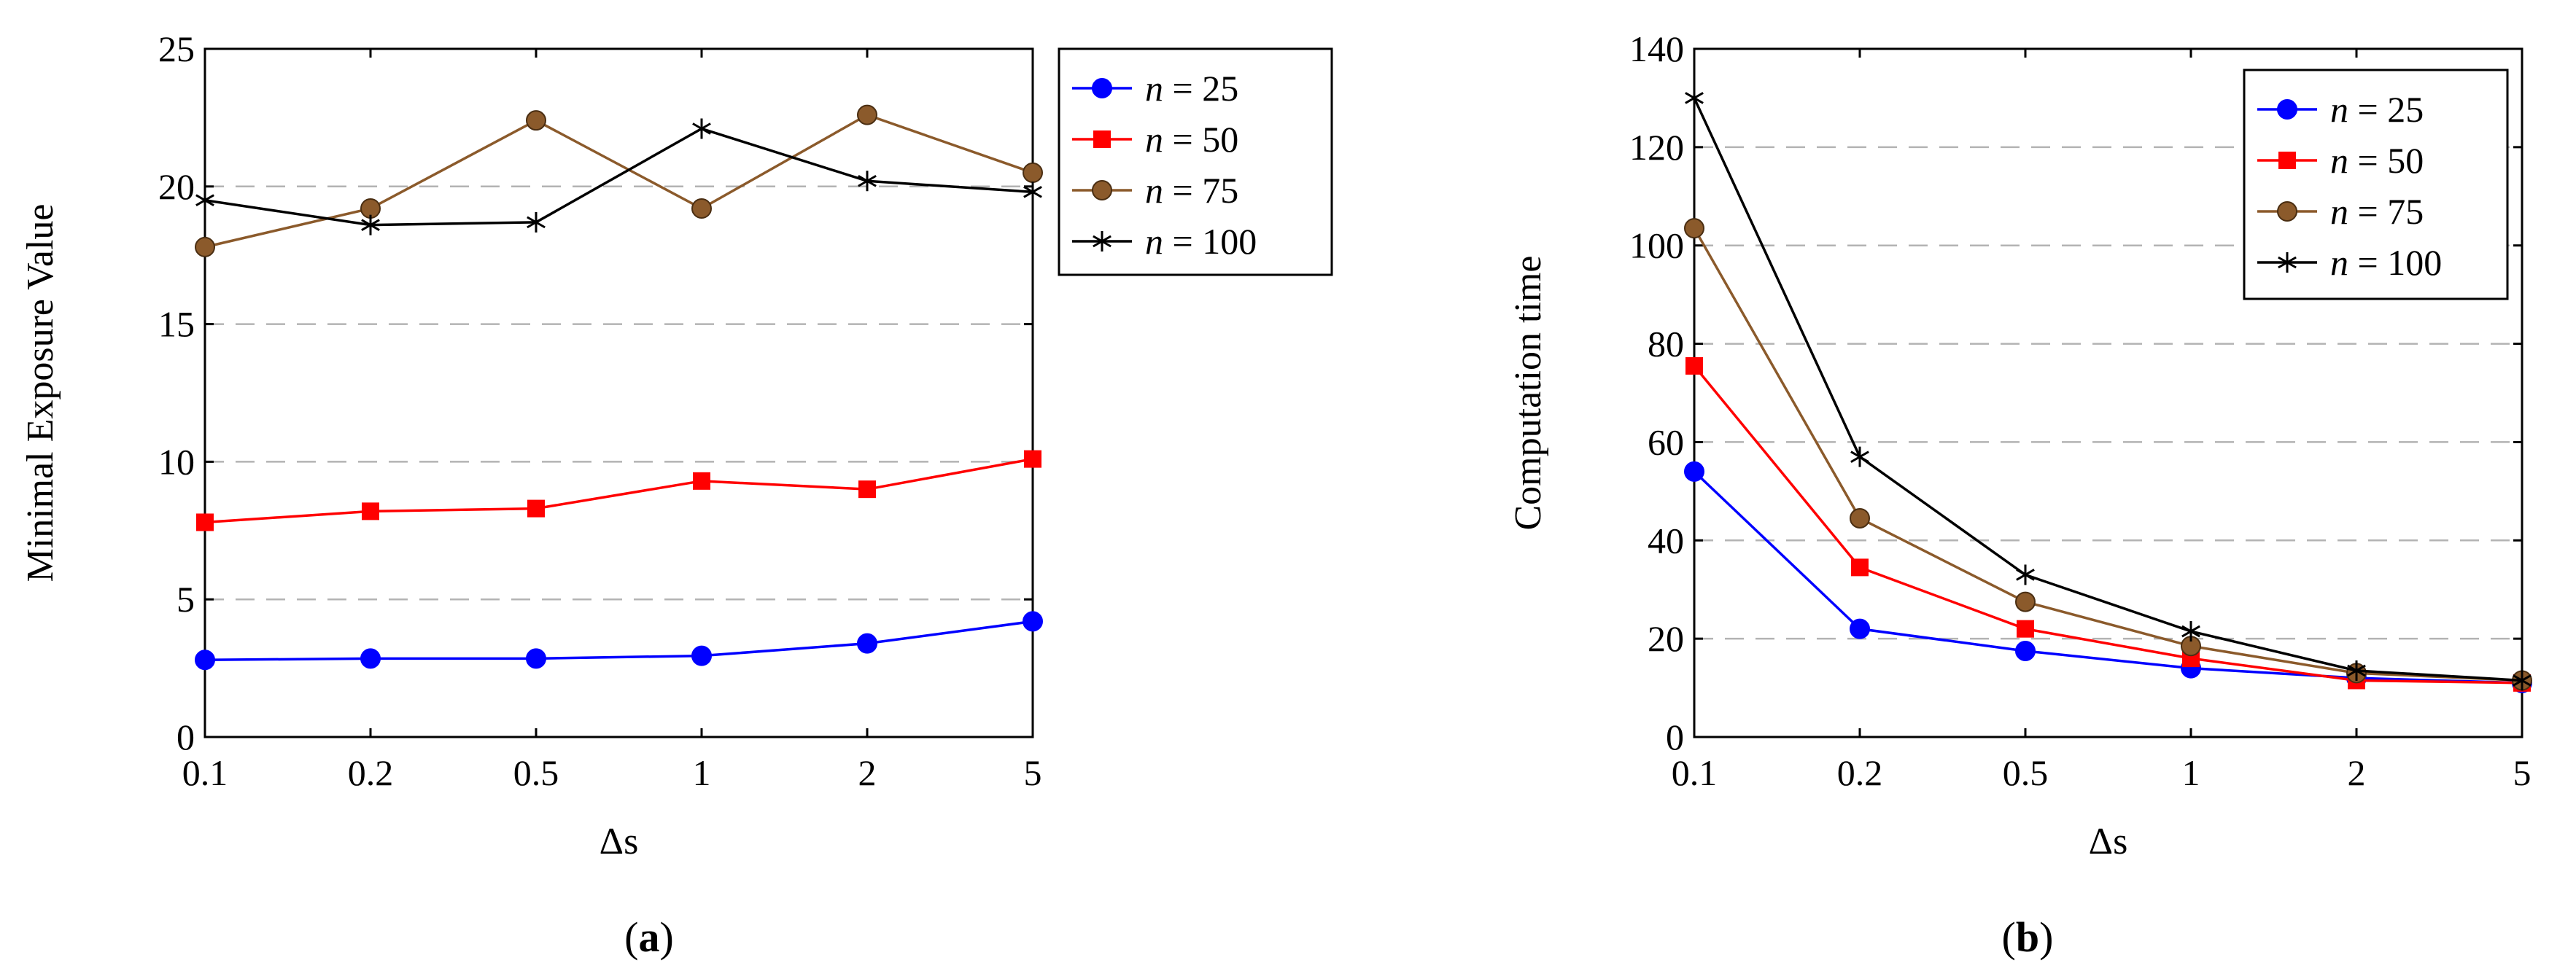 The image size is (2576, 971). I want to click on x-tick-label: 0.5, so click(536, 772).